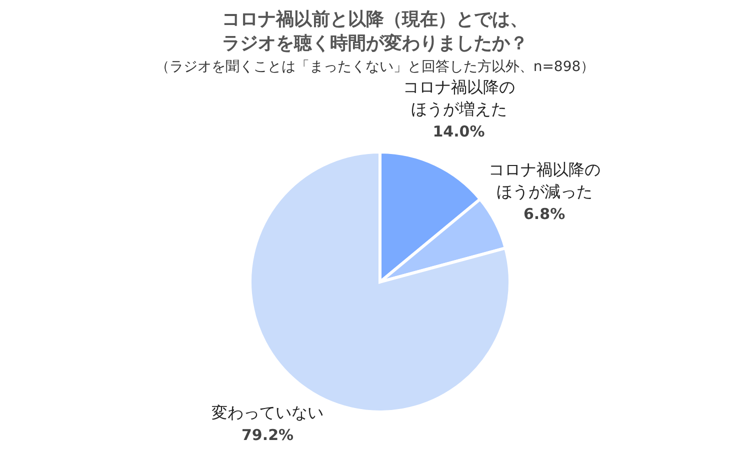  I want to click on chart-subtitle: （ラジオを聞くことは「まったくない」と回答した方以外、n=898）, so click(375, 67).